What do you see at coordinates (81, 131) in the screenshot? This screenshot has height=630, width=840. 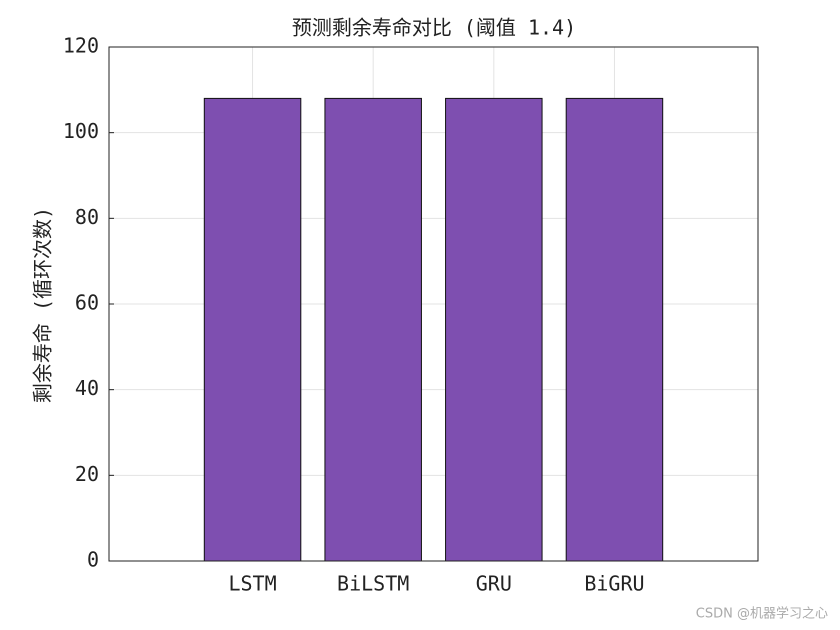 I see `y-tick-label: 100` at bounding box center [81, 131].